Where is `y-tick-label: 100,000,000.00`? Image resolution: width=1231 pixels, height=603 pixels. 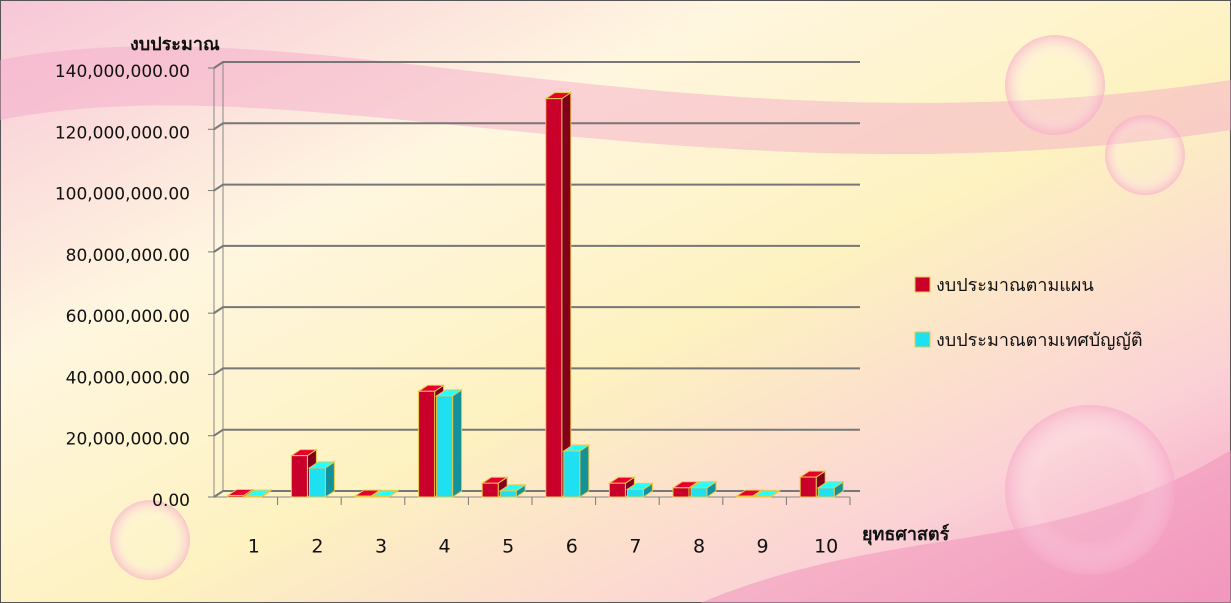 y-tick-label: 100,000,000.00 is located at coordinates (122, 195).